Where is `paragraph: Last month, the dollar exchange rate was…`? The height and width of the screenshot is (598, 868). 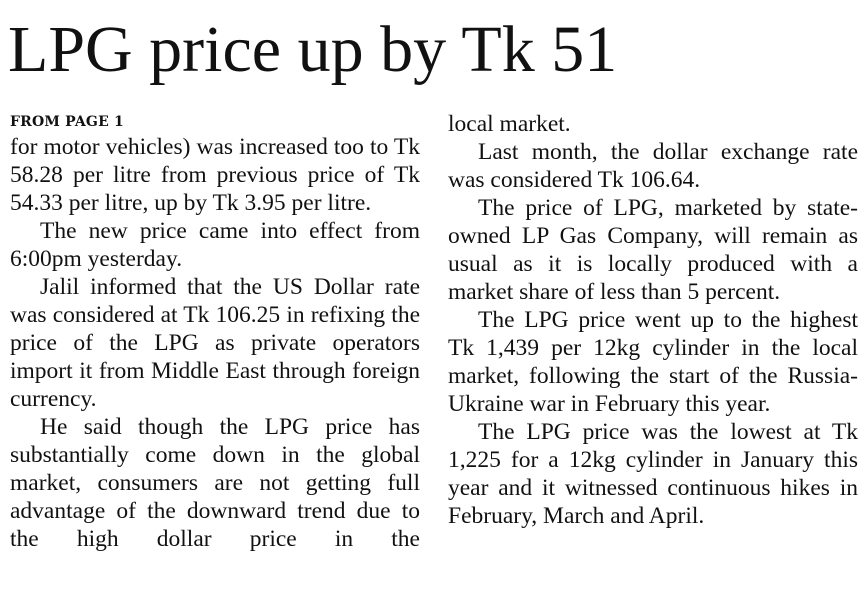 paragraph: Last month, the dollar exchange rate was… is located at coordinates (653, 166).